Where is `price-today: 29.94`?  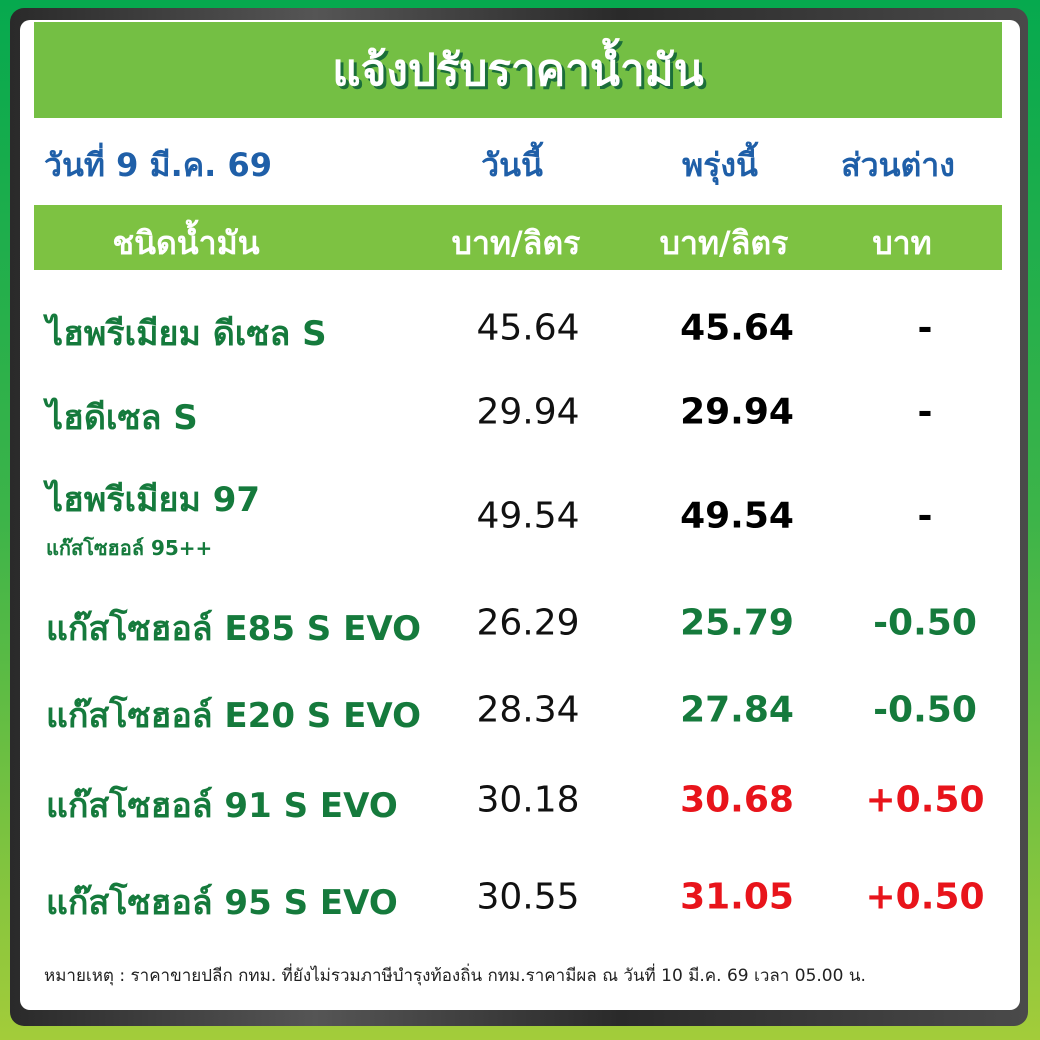 price-today: 29.94 is located at coordinates (528, 412).